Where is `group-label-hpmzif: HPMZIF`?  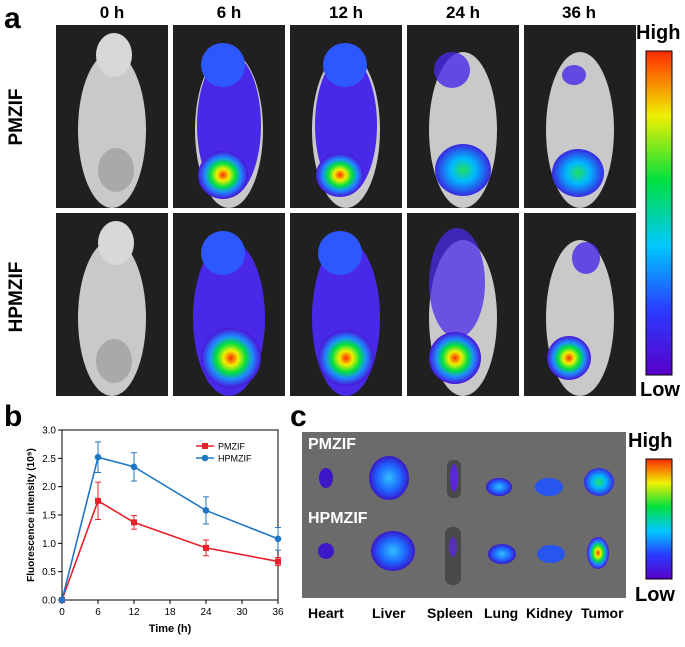 group-label-hpmzif: HPMZIF is located at coordinates (338, 518).